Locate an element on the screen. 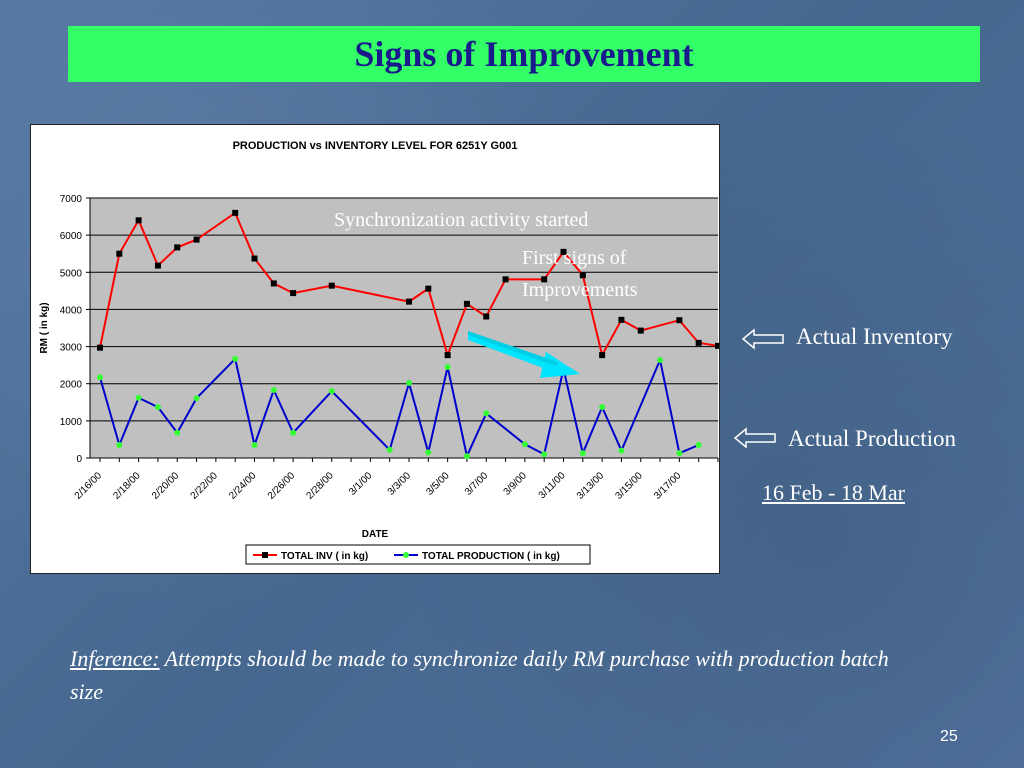  title-bar: Signs of Improvement is located at coordinates (524, 54).